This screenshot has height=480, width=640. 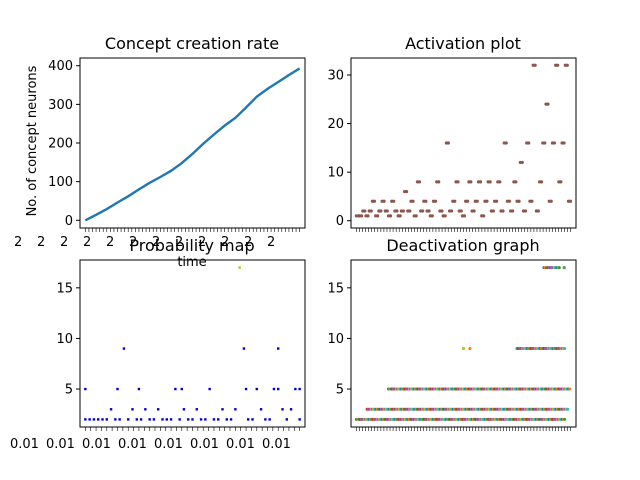 What do you see at coordinates (462, 245) in the screenshot?
I see `title-deactivation-graph: Deactivation graph` at bounding box center [462, 245].